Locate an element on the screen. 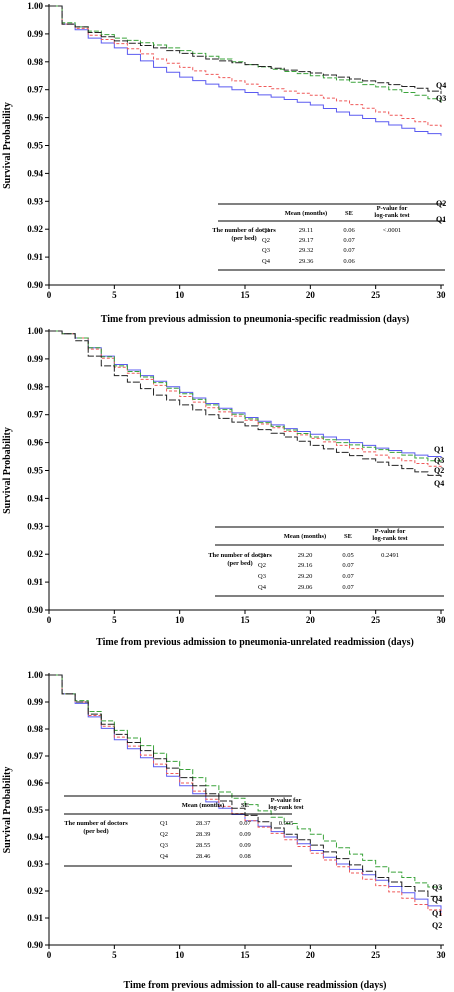  table-group-label-line2: (per bed) is located at coordinates (95, 831).